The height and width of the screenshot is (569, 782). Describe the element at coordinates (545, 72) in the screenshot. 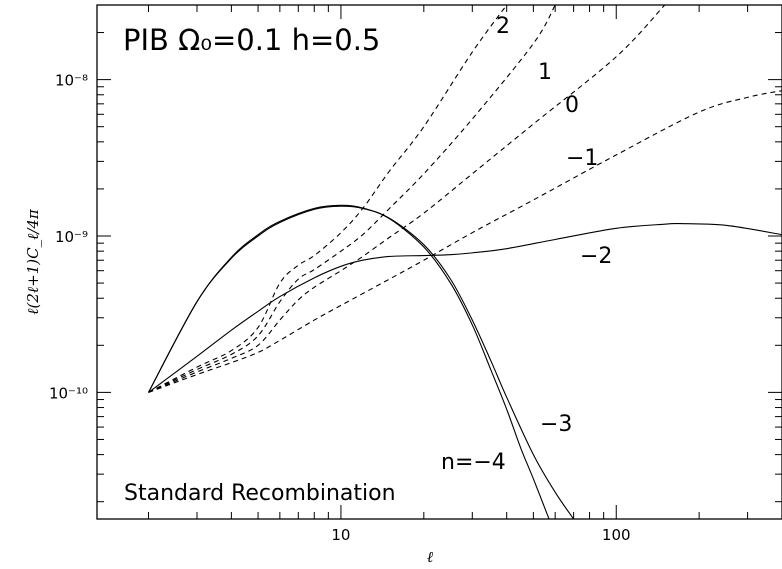

I see `series-label-1: 1` at that location.